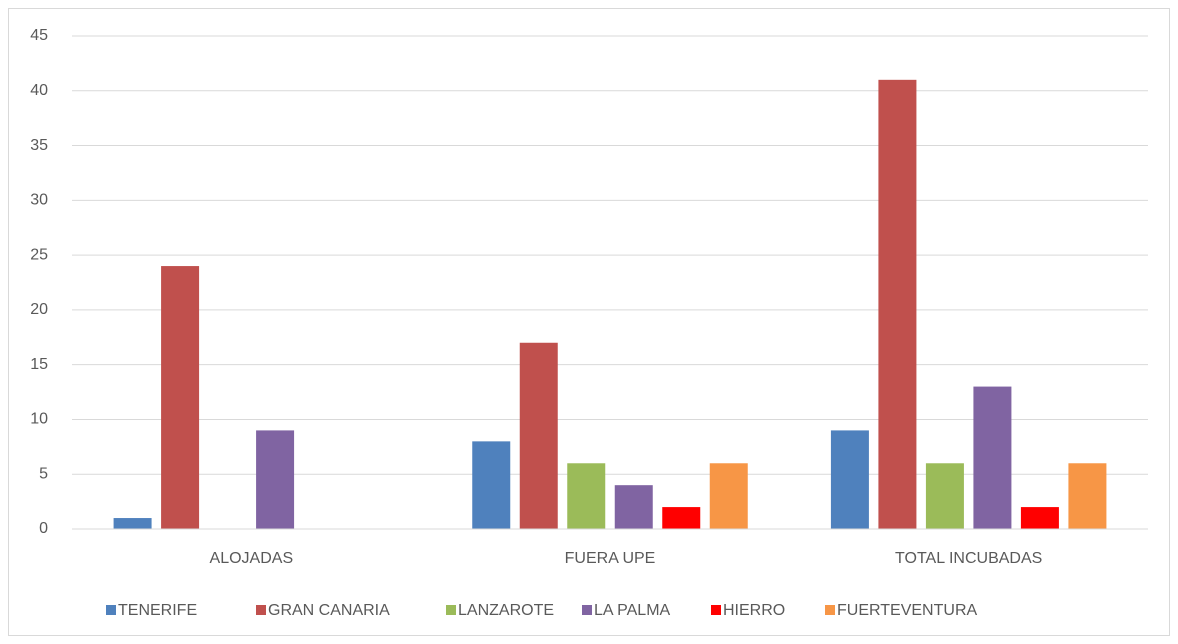 The height and width of the screenshot is (644, 1178). I want to click on legend-label: HIERRO, so click(754, 610).